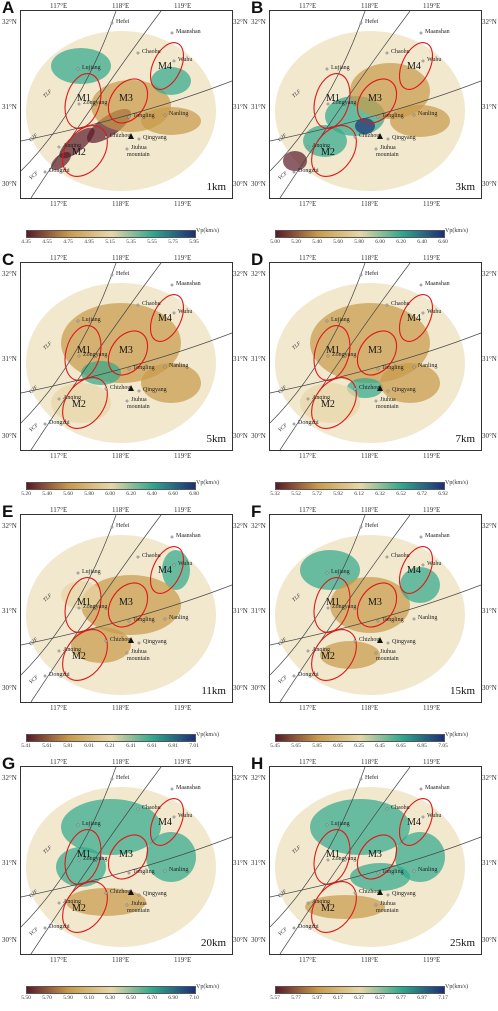  I want to click on city-label: Wuhu, so click(434, 564).